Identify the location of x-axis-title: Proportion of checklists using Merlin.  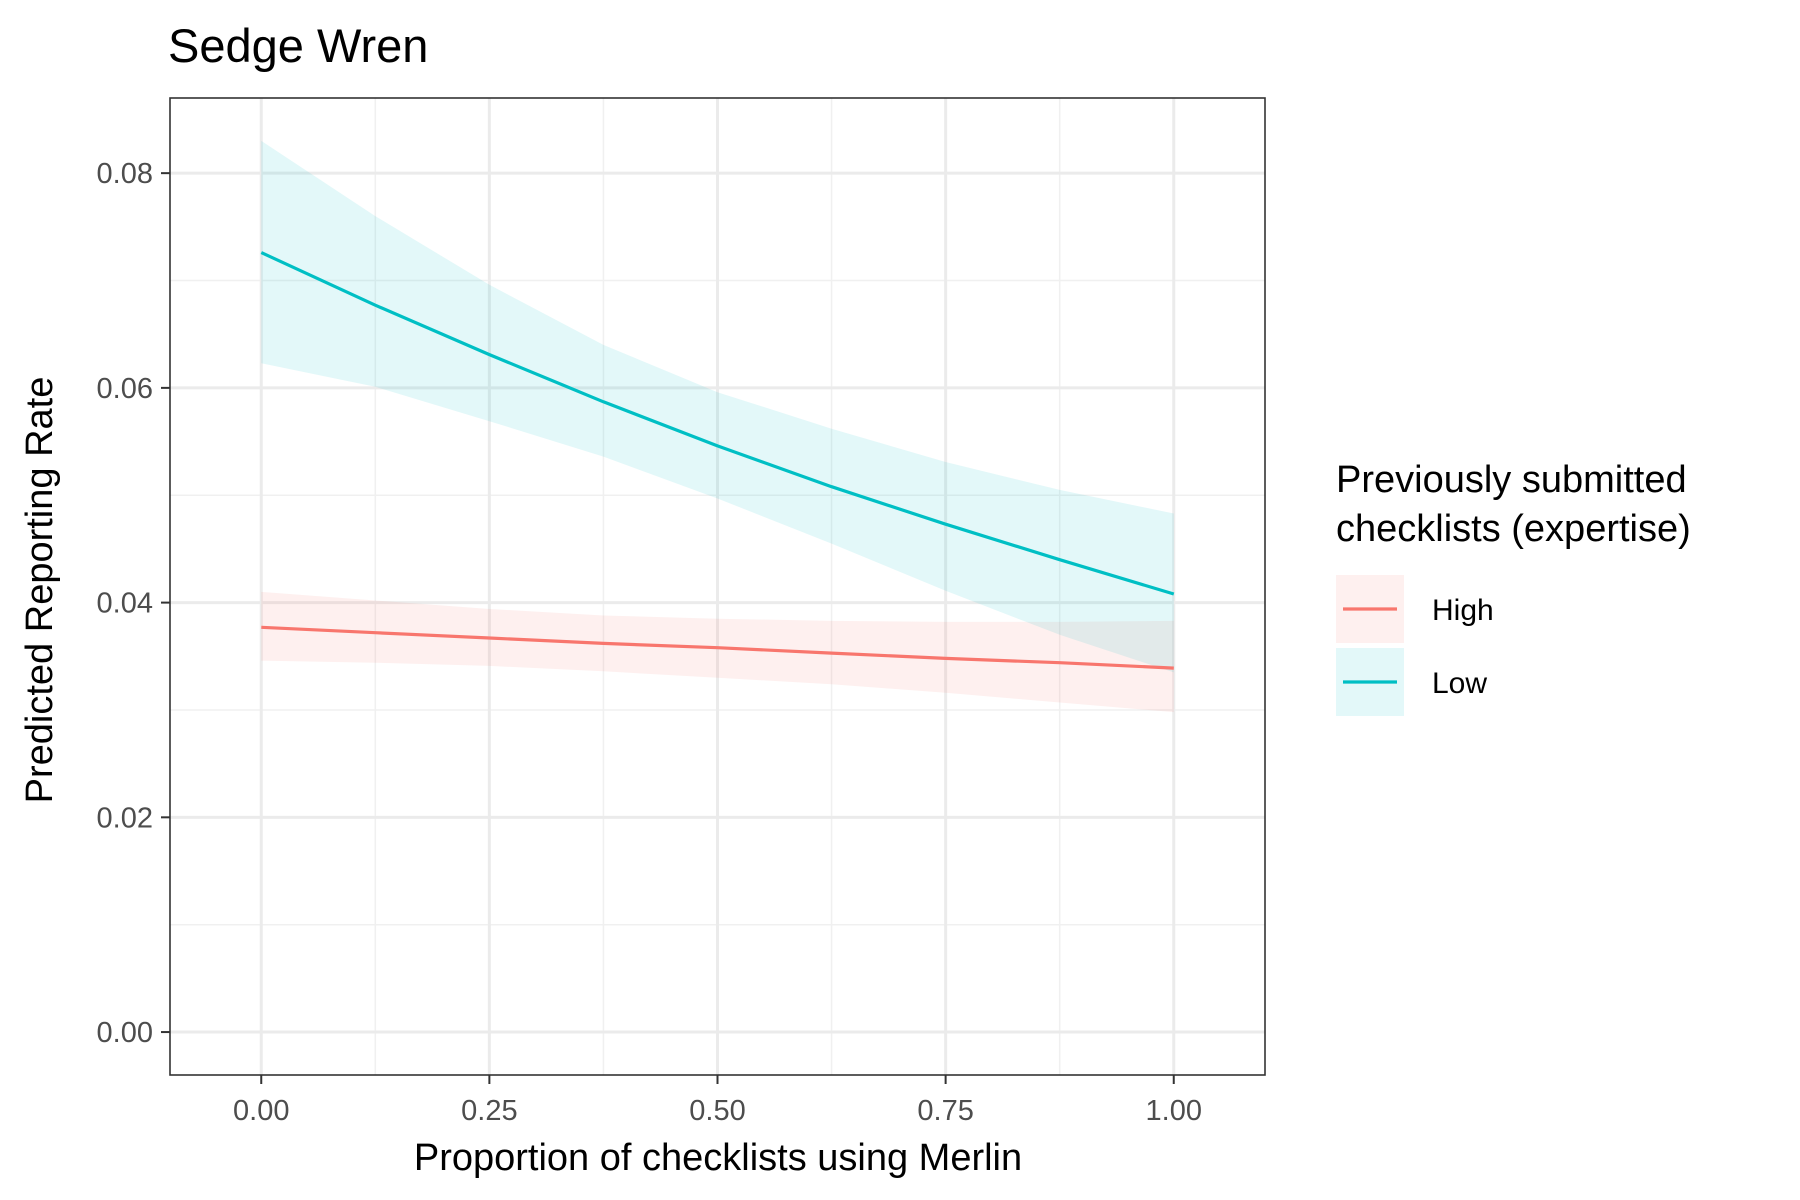
(718, 1158).